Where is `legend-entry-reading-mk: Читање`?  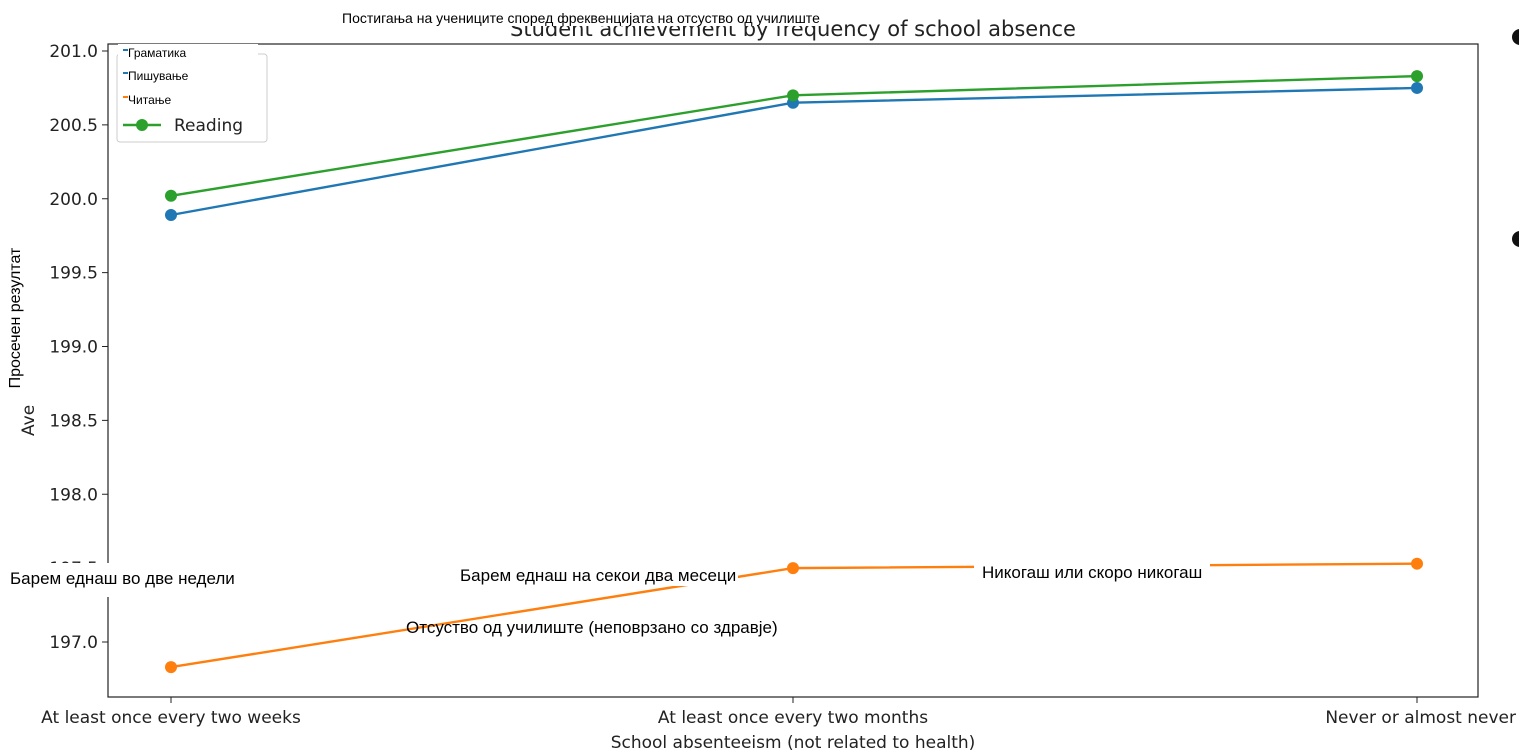
legend-entry-reading-mk: Читање is located at coordinates (147, 100).